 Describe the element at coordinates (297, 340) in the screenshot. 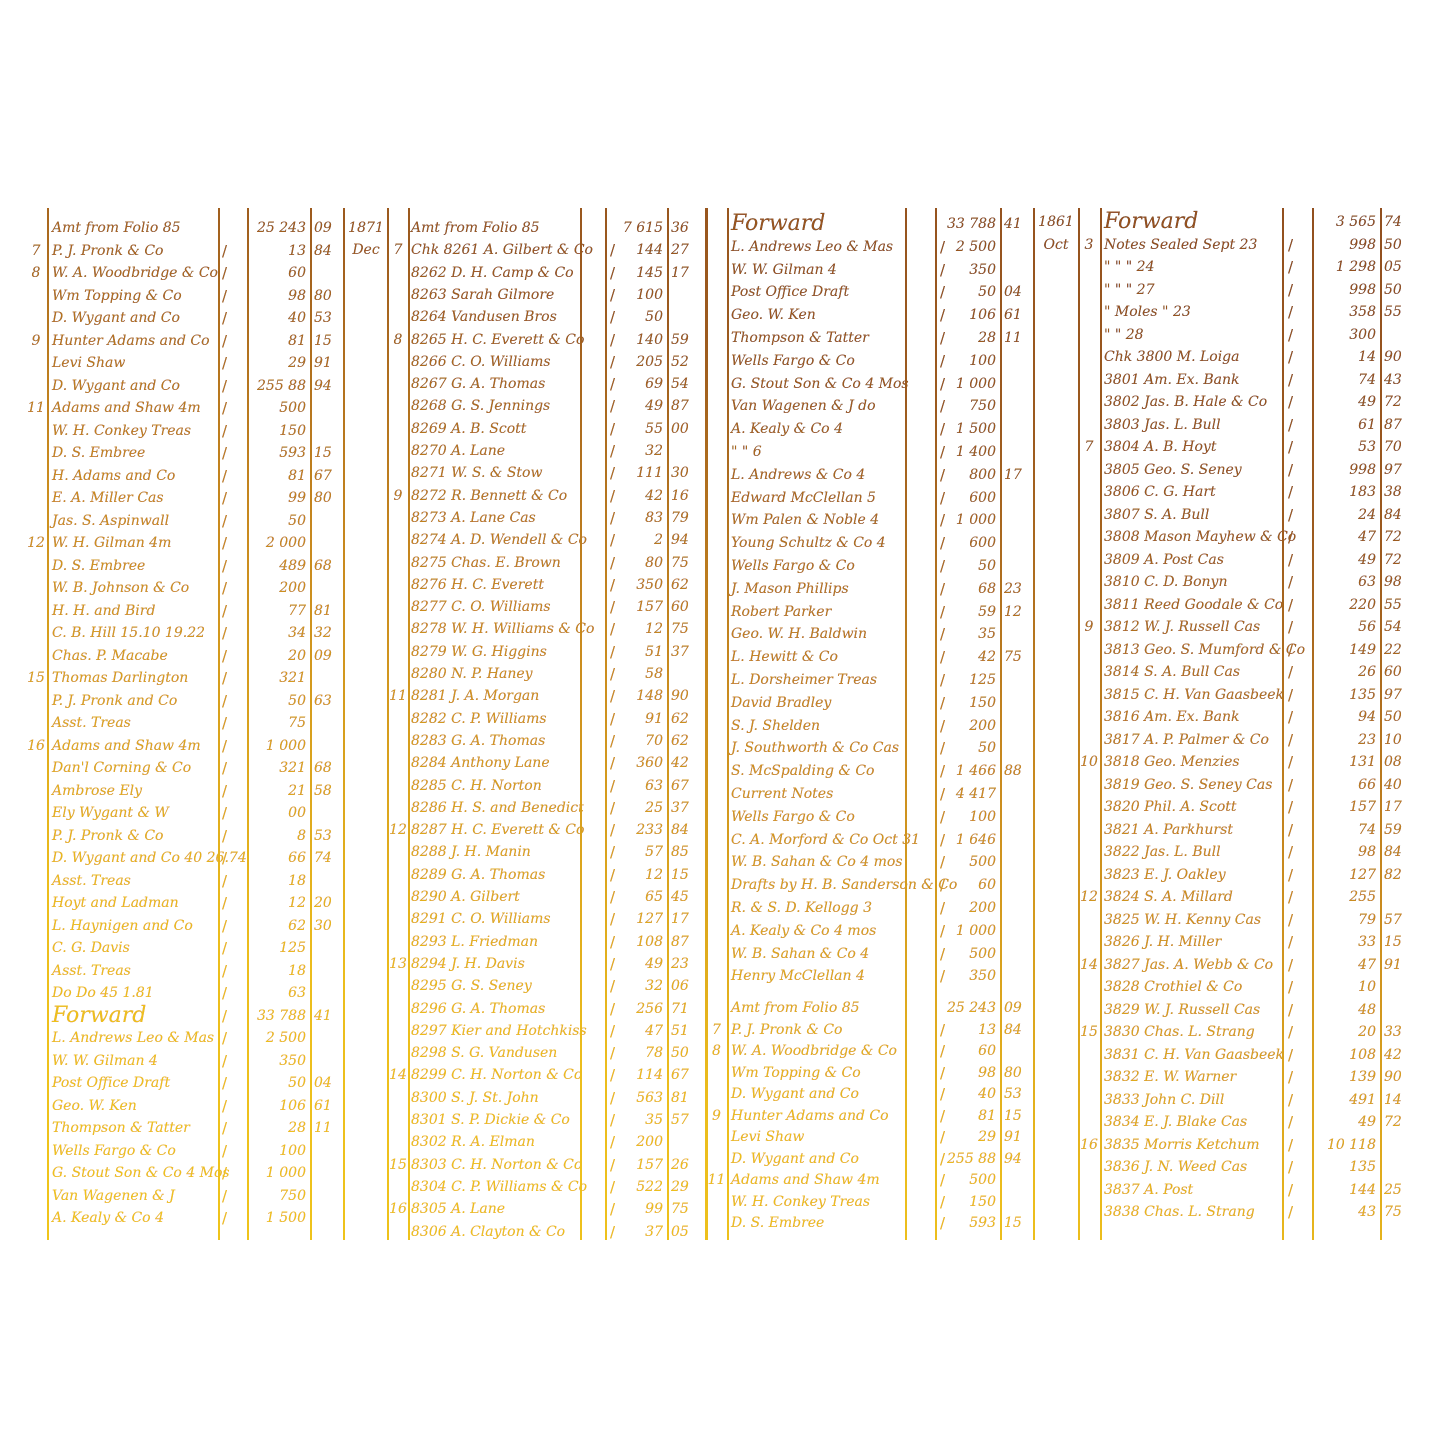

I see `ledger-dollars: 81` at that location.